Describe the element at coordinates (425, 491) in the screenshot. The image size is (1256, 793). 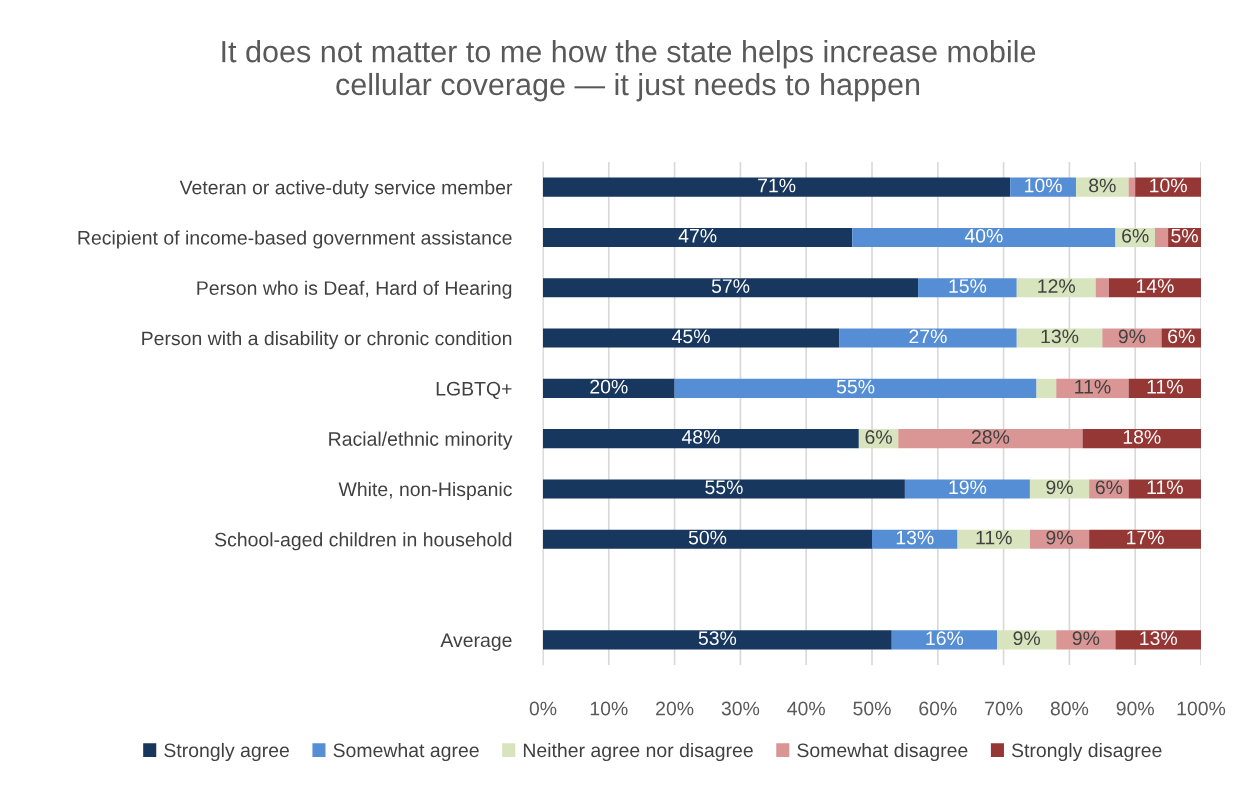
I see `y-tick-label: White, non-Hispanic` at that location.